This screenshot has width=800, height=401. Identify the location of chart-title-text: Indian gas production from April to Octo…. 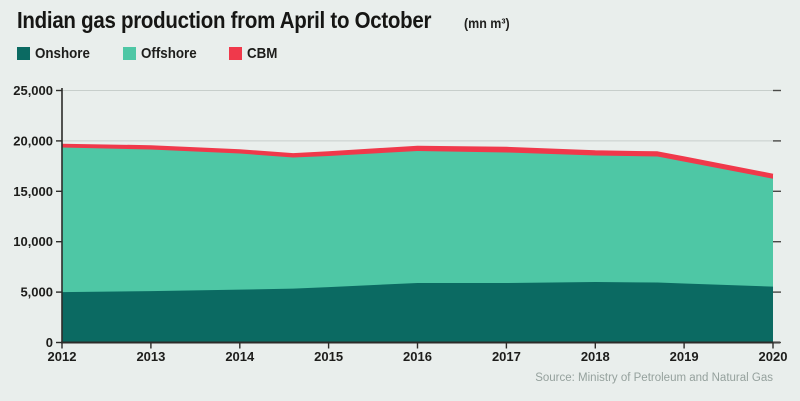
(224, 20).